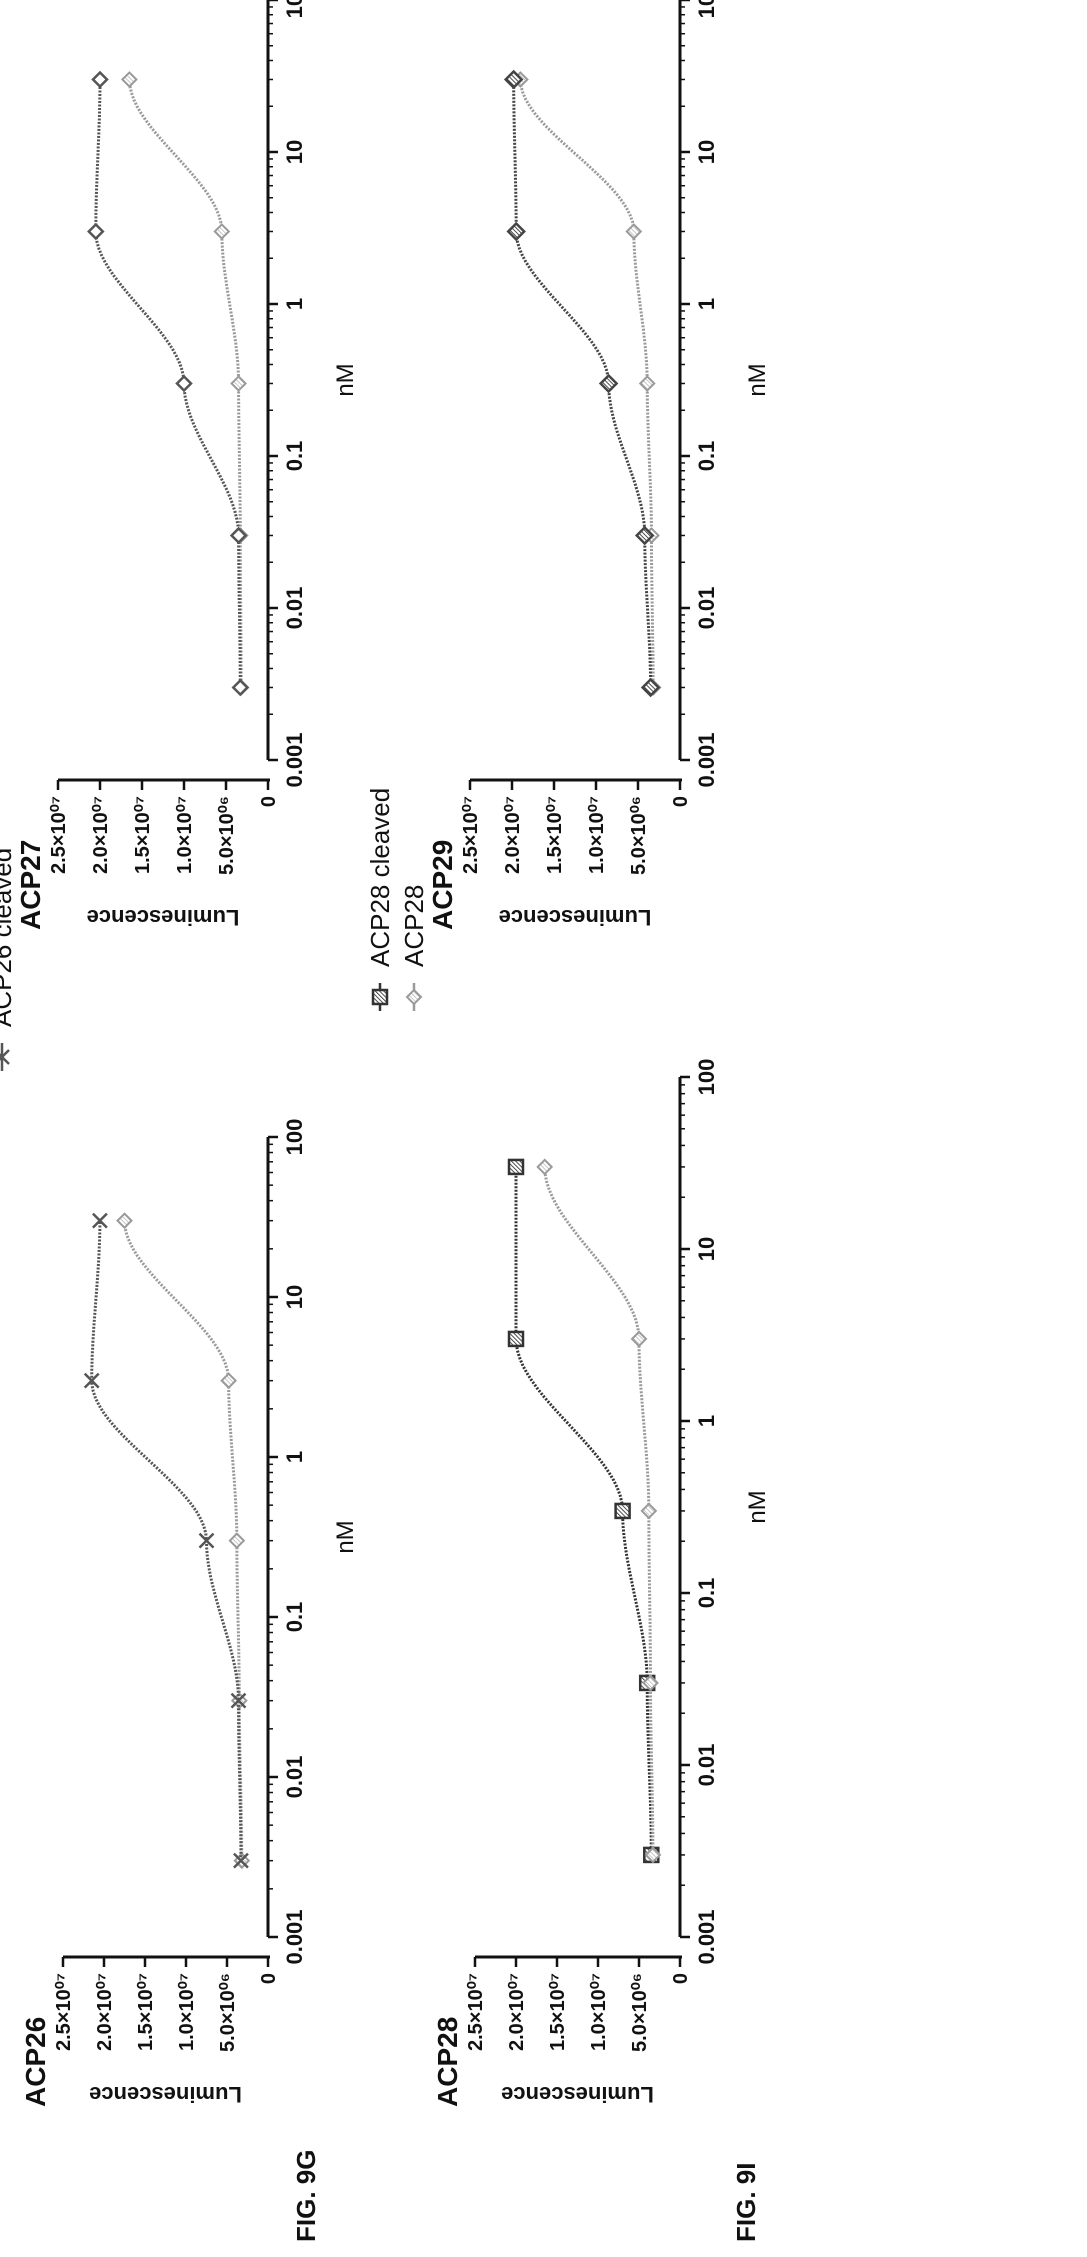 The height and width of the screenshot is (2257, 1087). What do you see at coordinates (380, 877) in the screenshot?
I see `legend-label: ACP28 cleaved` at bounding box center [380, 877].